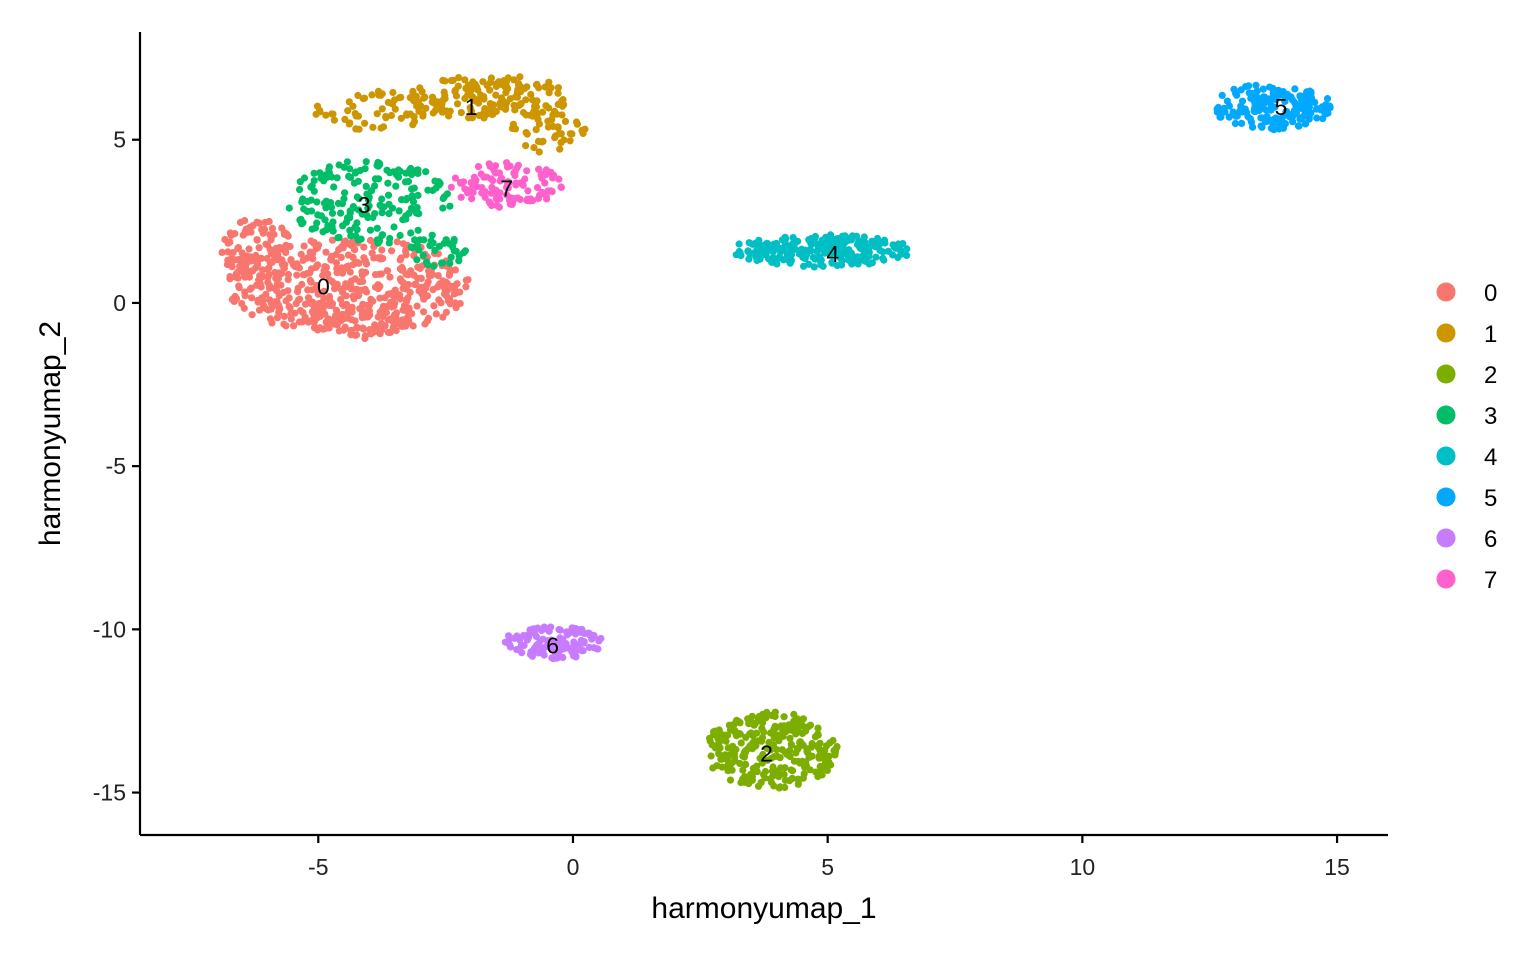  Describe the element at coordinates (1337, 867) in the screenshot. I see `x-tick-label: 15` at that location.